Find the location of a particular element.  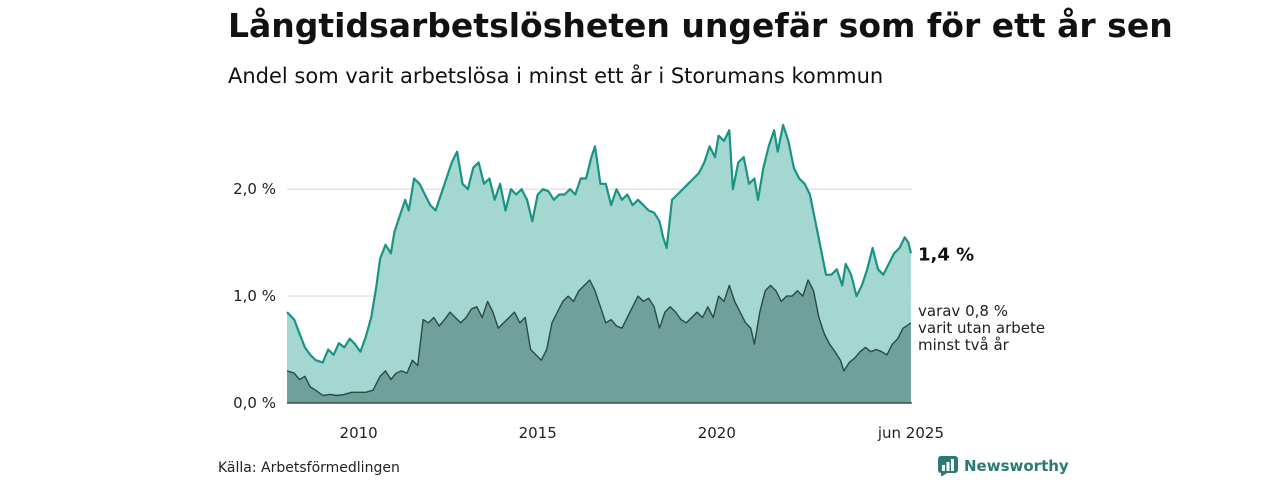

brand-logo: Newsworthy is located at coordinates (1003, 466).